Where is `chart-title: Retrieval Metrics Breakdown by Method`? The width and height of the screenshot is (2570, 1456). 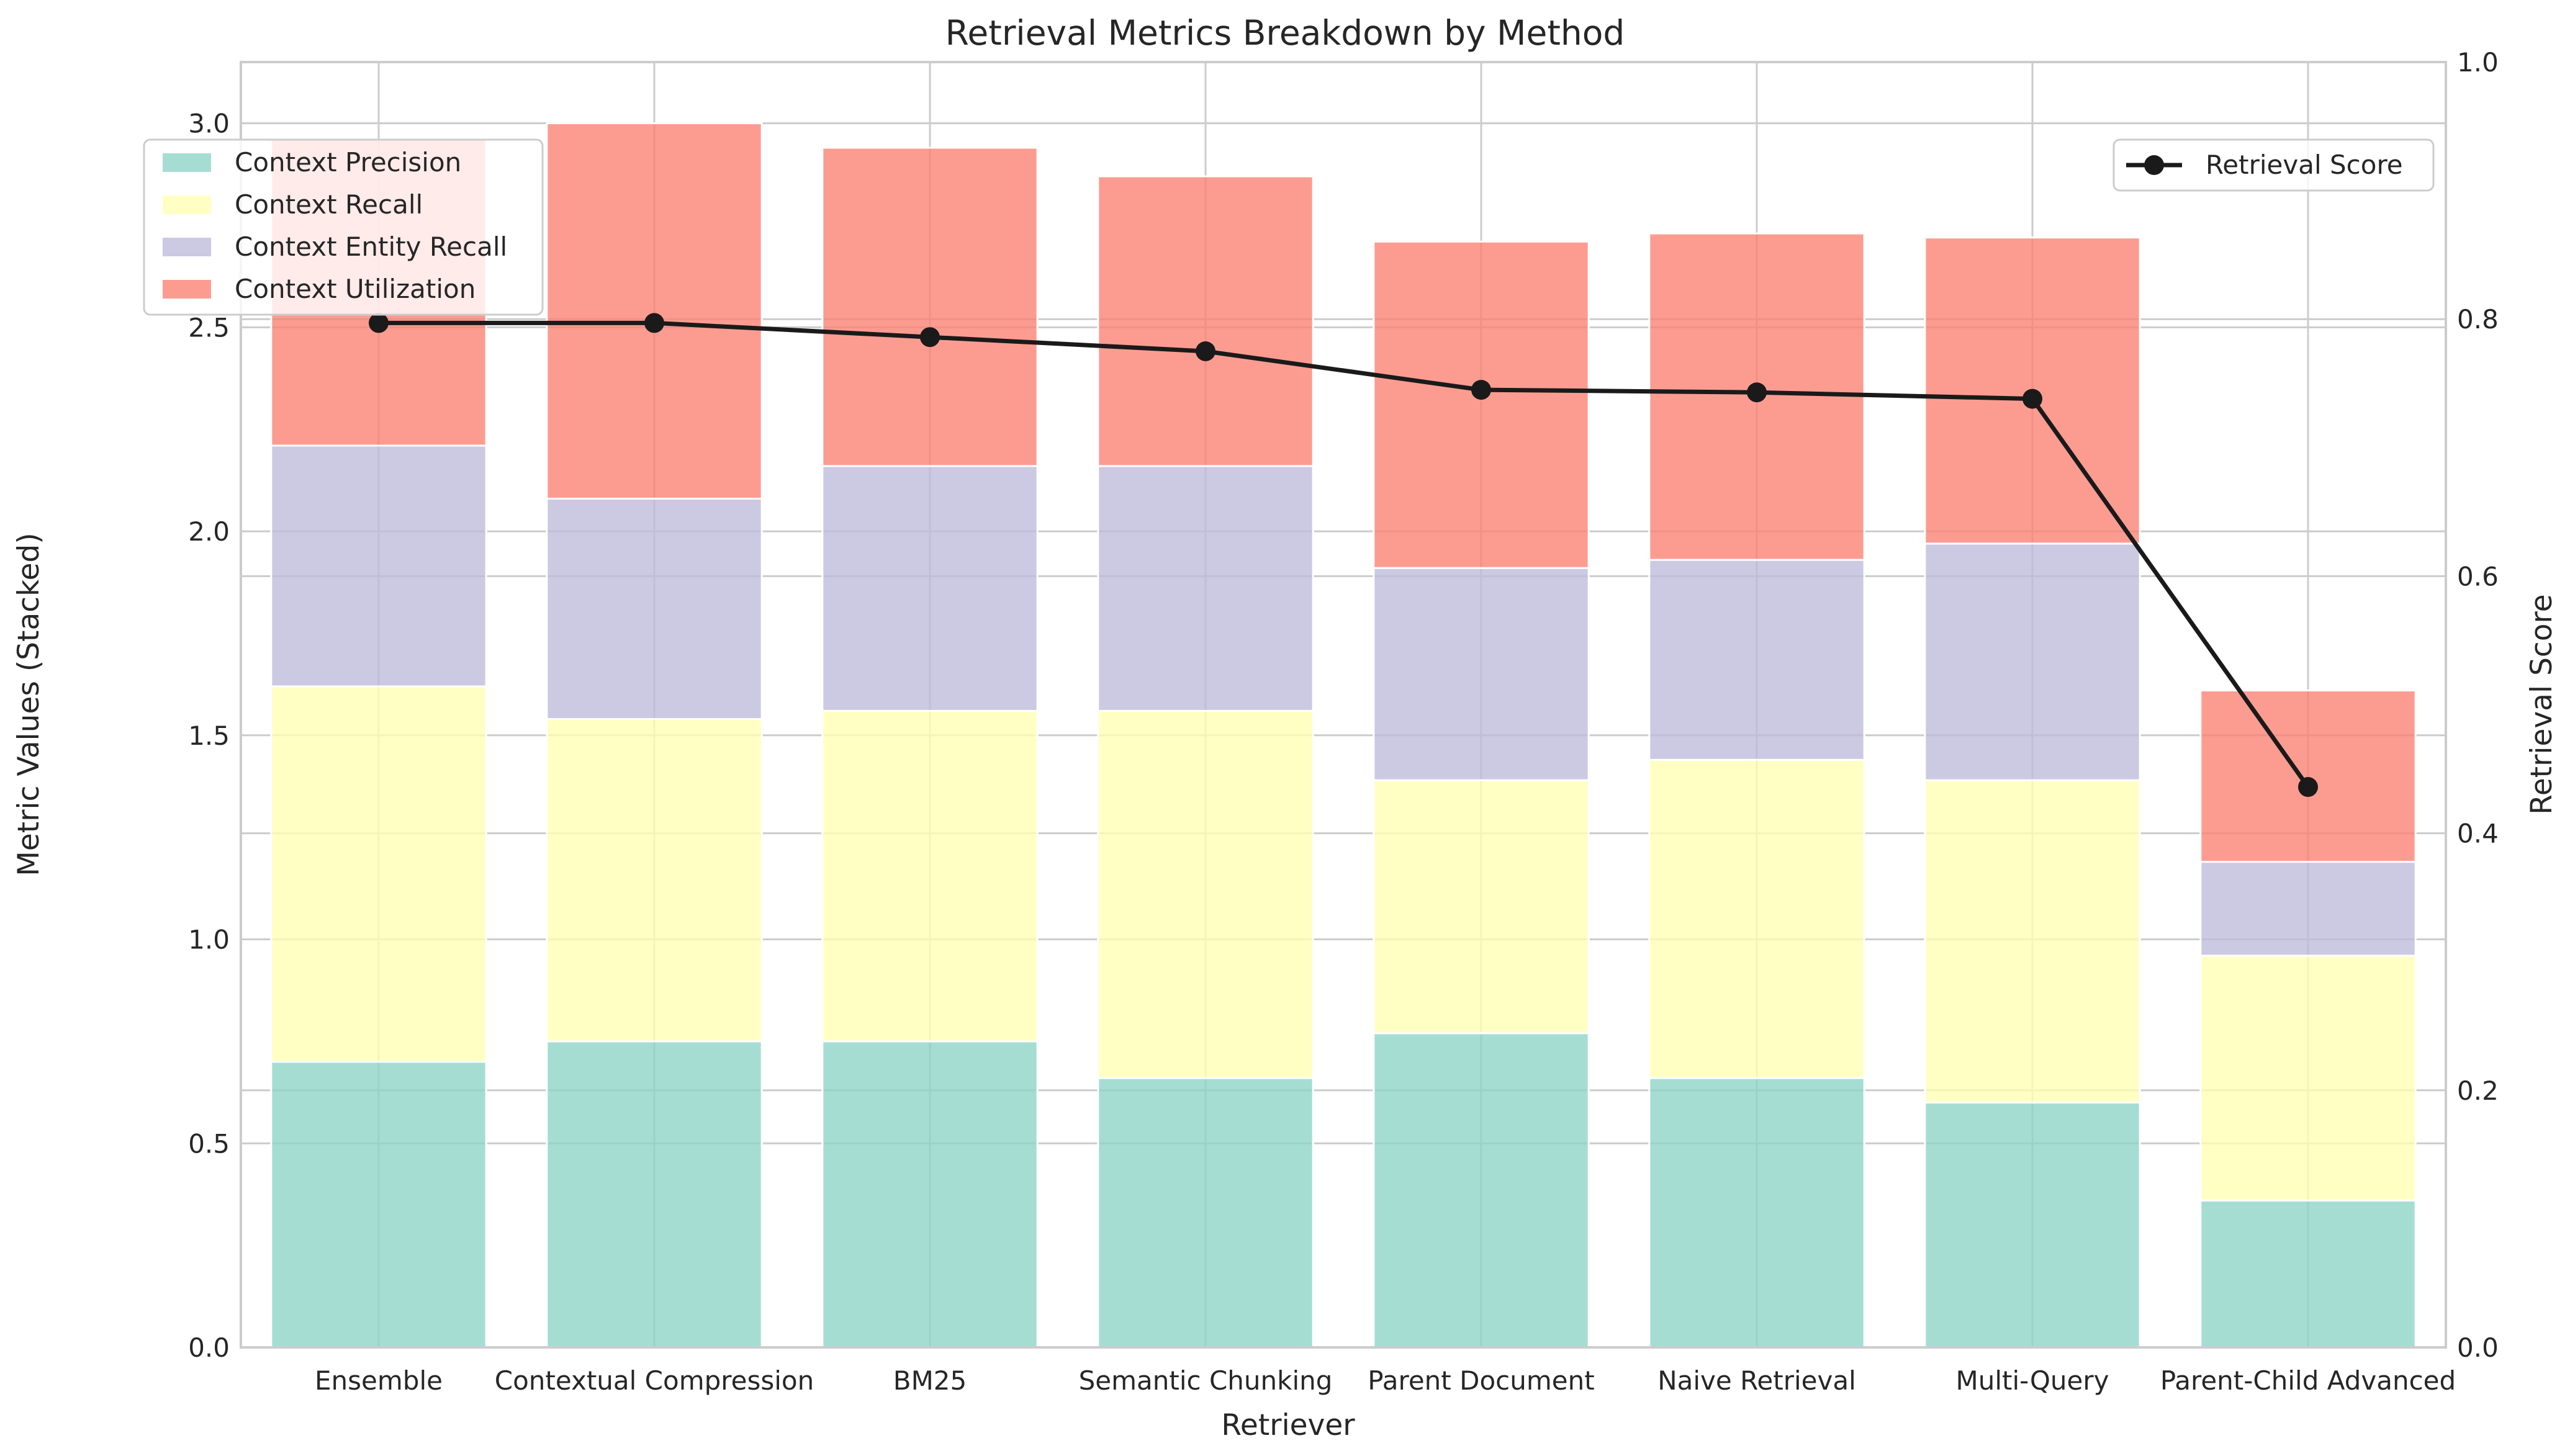
chart-title: Retrieval Metrics Breakdown by Method is located at coordinates (1285, 33).